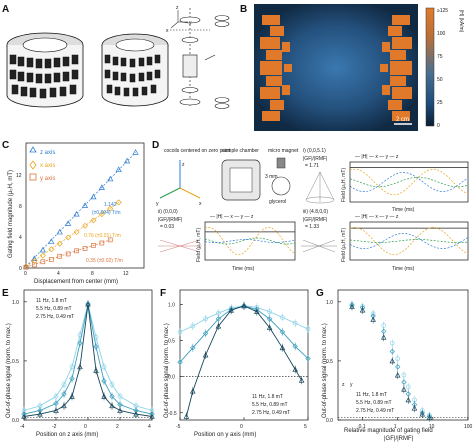 This screenshot has height=444, width=474. Describe the element at coordinates (320, 187) in the screenshot. I see `cone-i` at that location.